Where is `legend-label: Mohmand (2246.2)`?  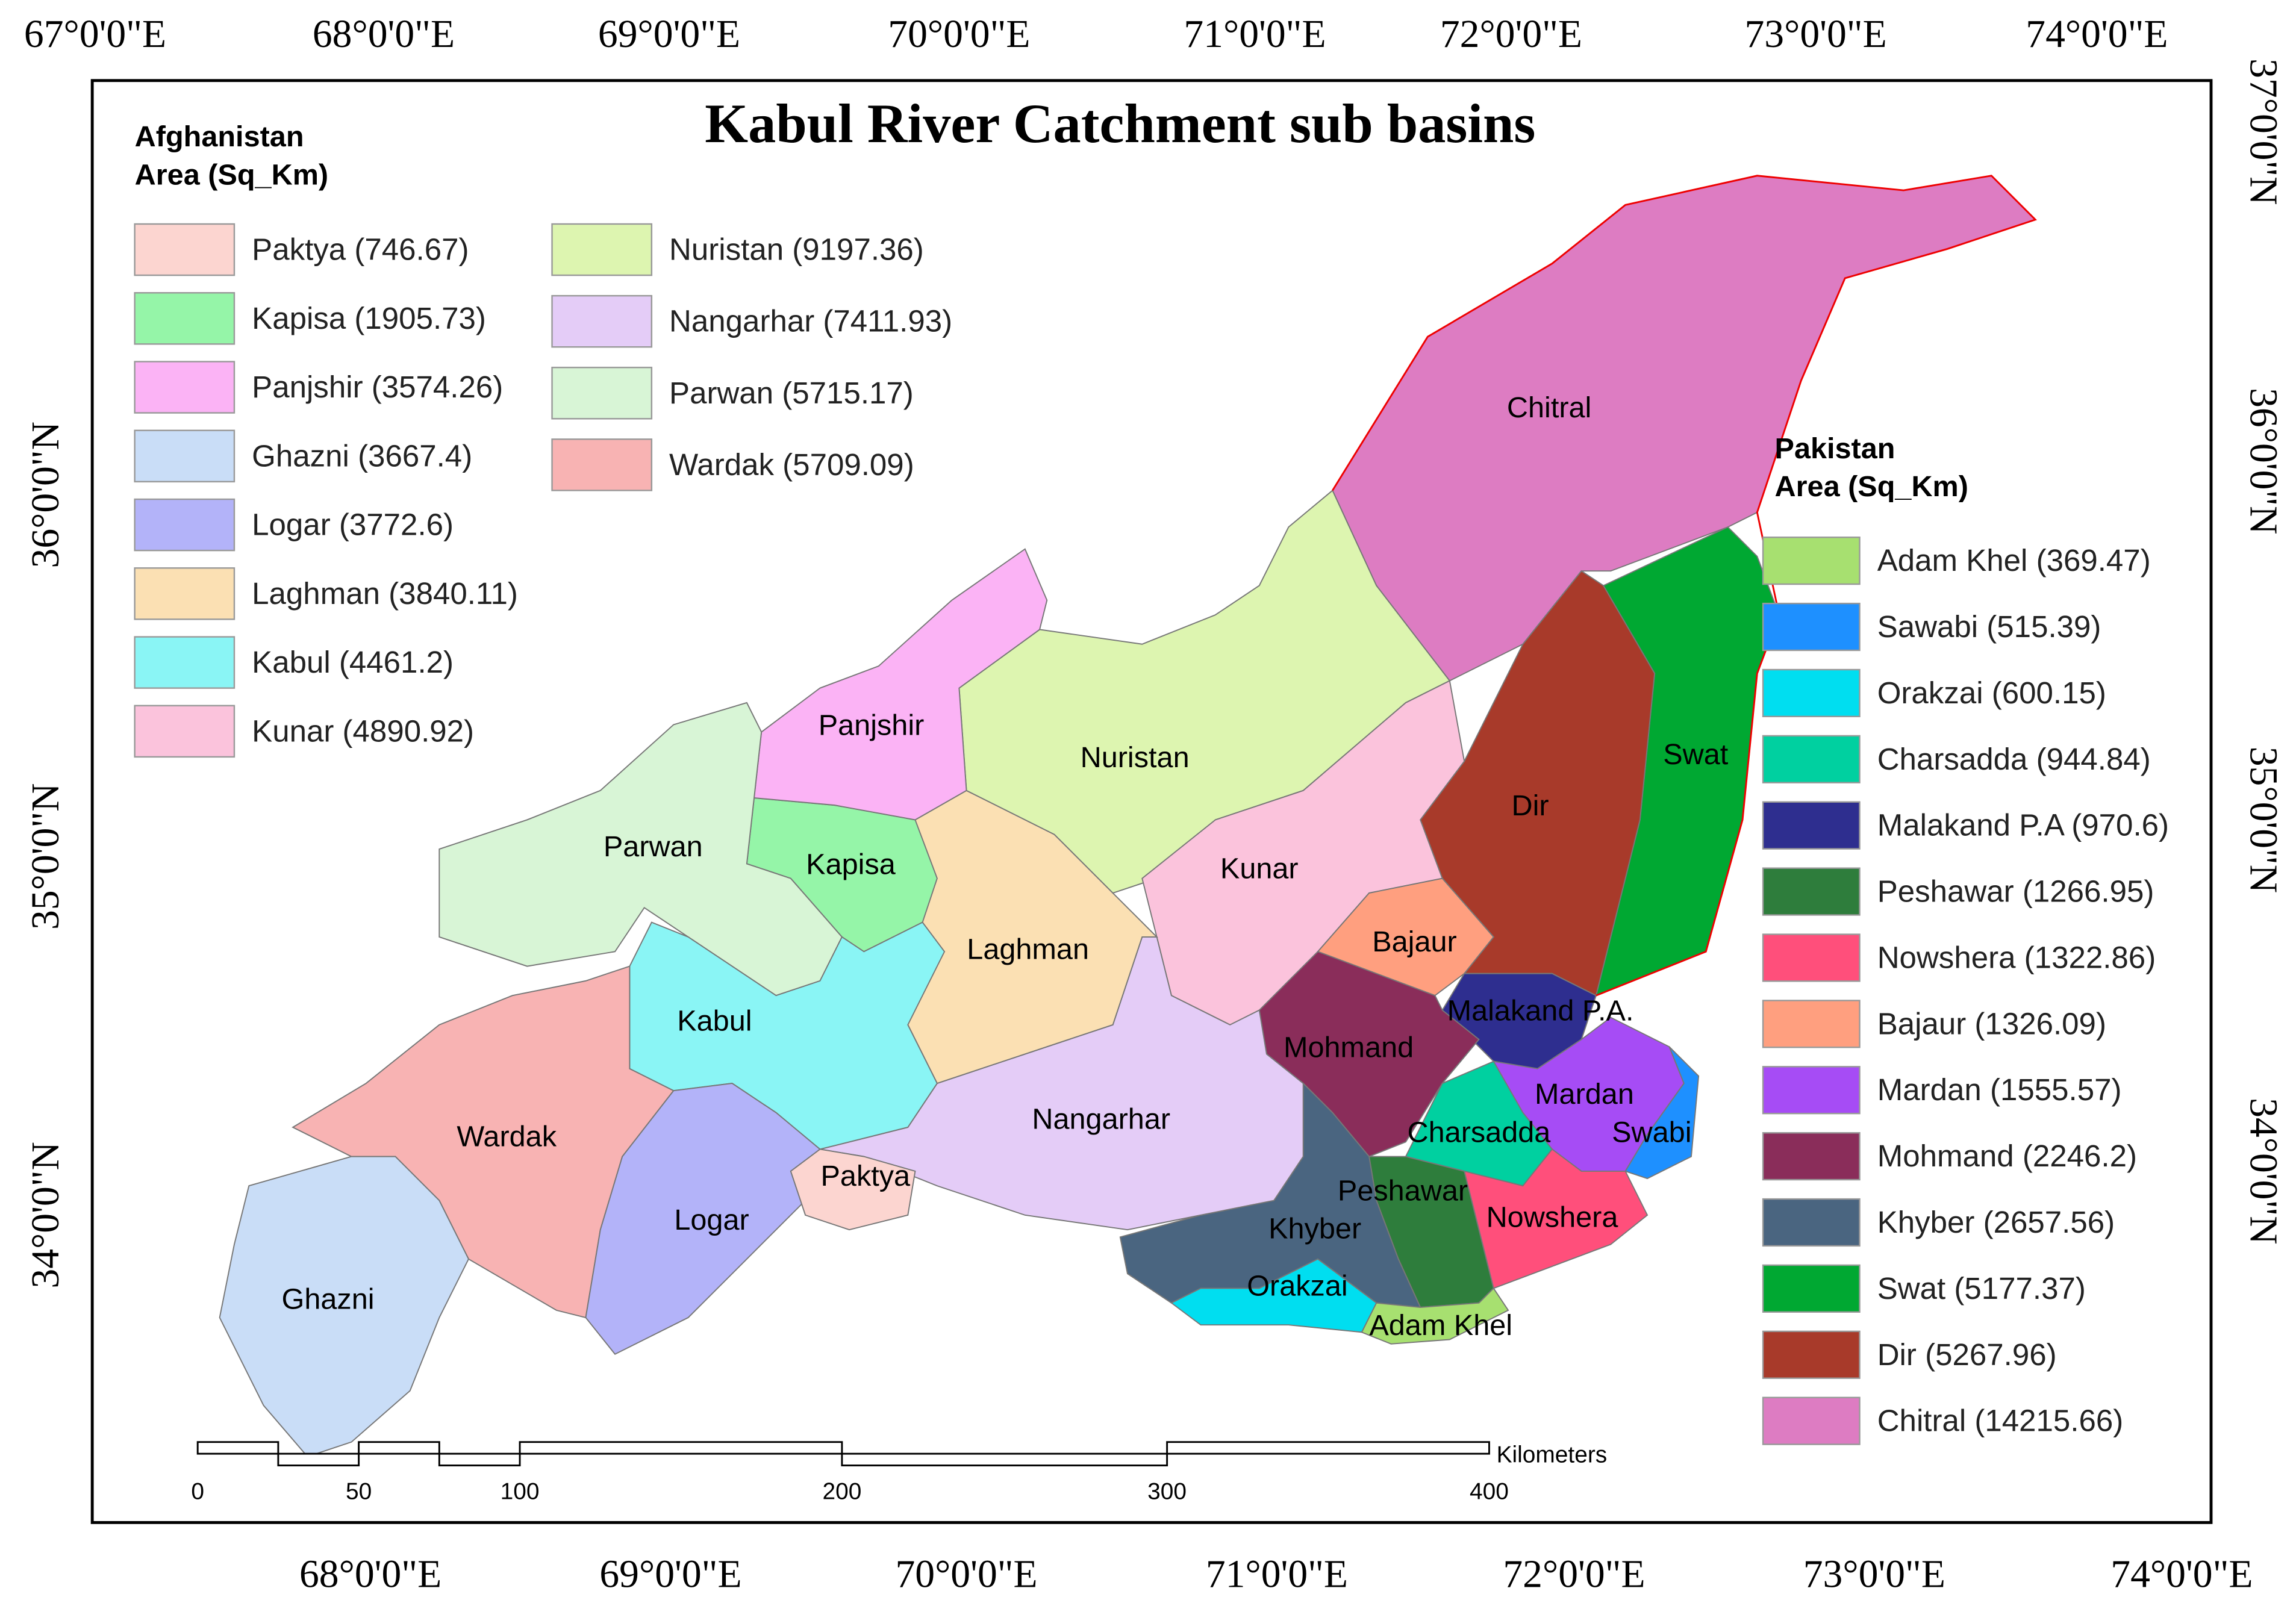 legend-label: Mohmand (2246.2) is located at coordinates (2007, 1156).